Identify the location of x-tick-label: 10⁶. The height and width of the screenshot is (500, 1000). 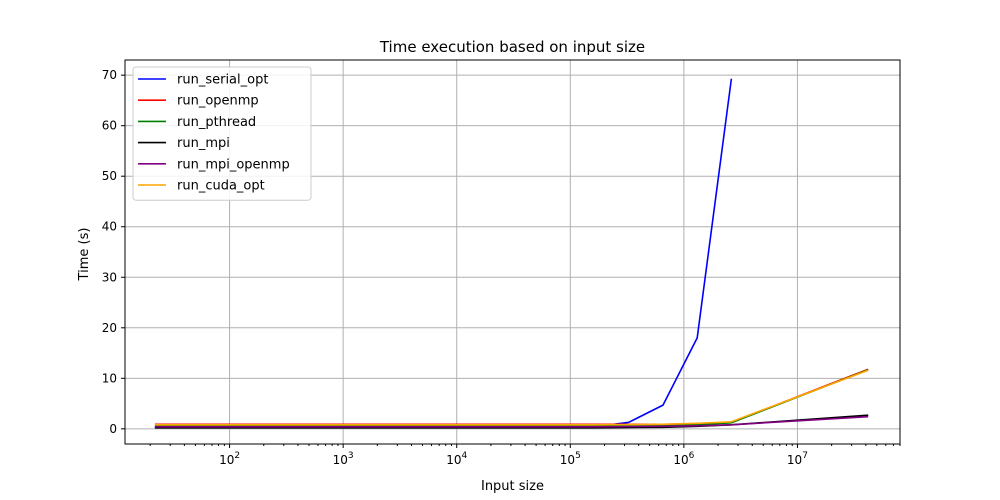
(683, 459).